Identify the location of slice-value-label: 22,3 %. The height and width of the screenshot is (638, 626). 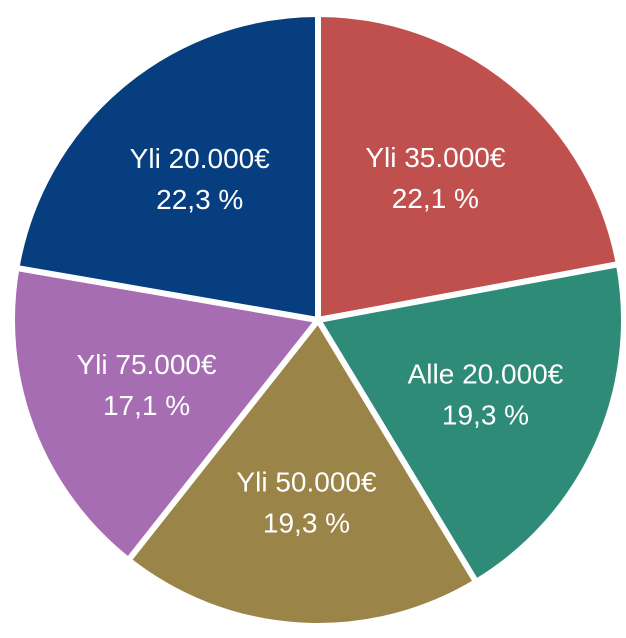
(199, 199).